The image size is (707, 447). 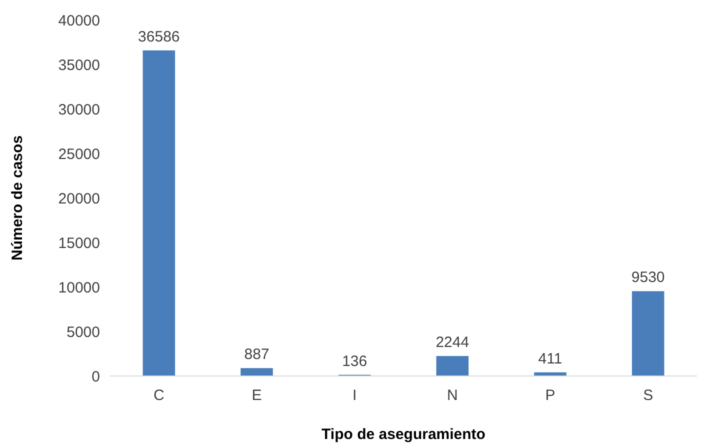 I want to click on x-tick-label: N, so click(x=452, y=395).